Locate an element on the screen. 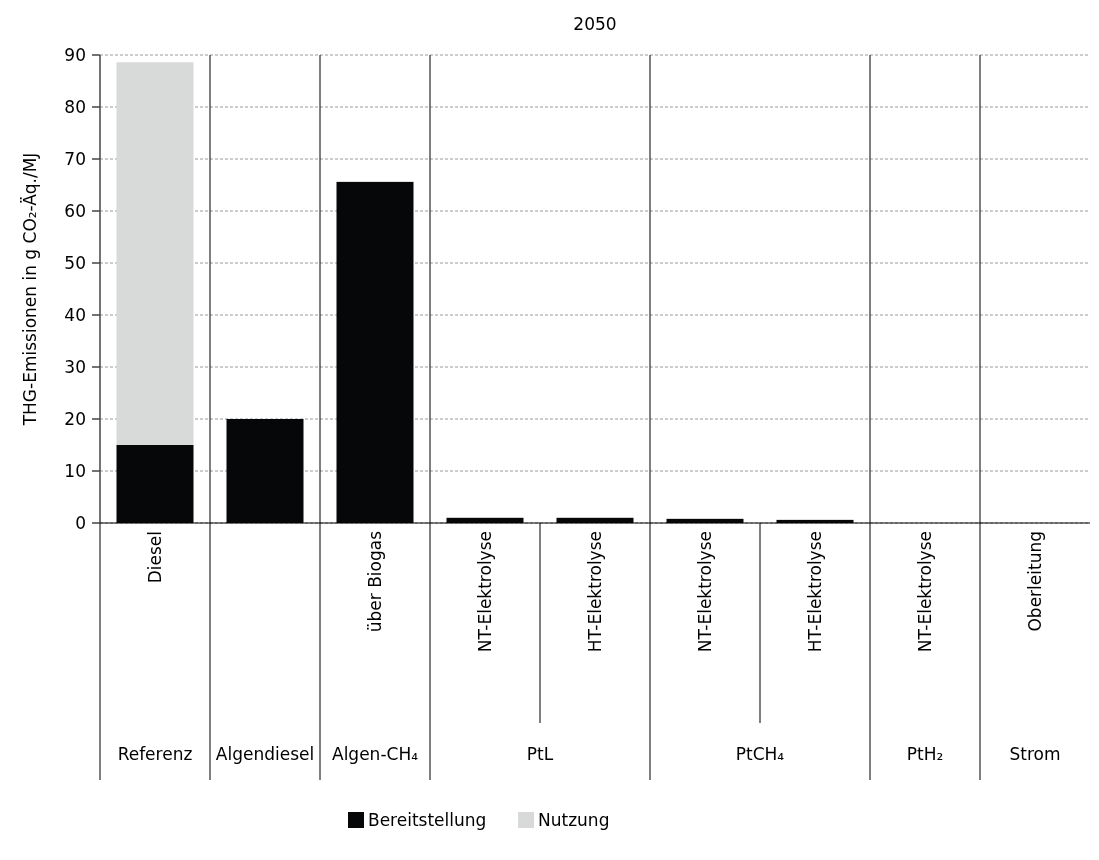  y-tick-label: 30 is located at coordinates (75, 366).